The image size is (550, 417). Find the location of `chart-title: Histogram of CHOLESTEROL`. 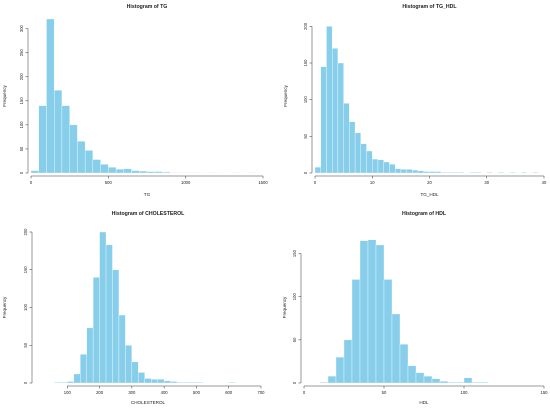

chart-title: Histogram of CHOLESTEROL is located at coordinates (148, 214).